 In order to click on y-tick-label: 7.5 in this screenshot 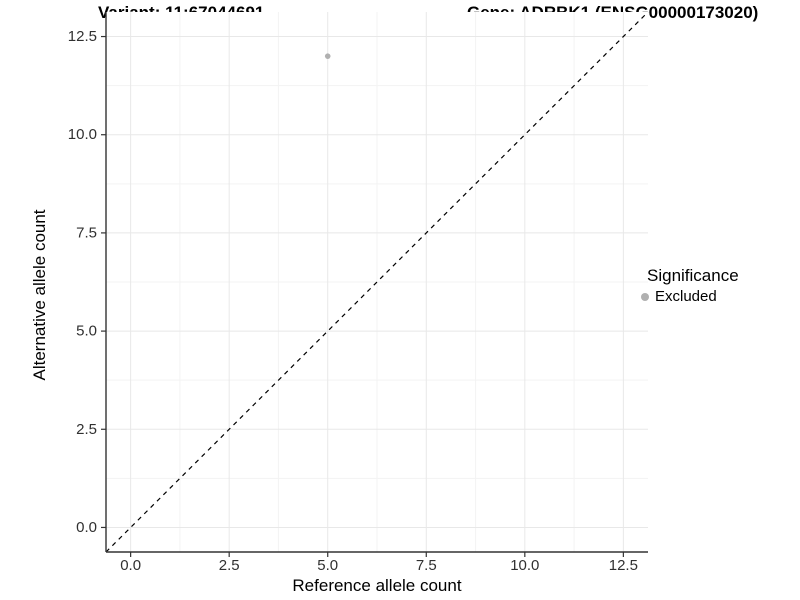, I will do `click(86, 232)`.